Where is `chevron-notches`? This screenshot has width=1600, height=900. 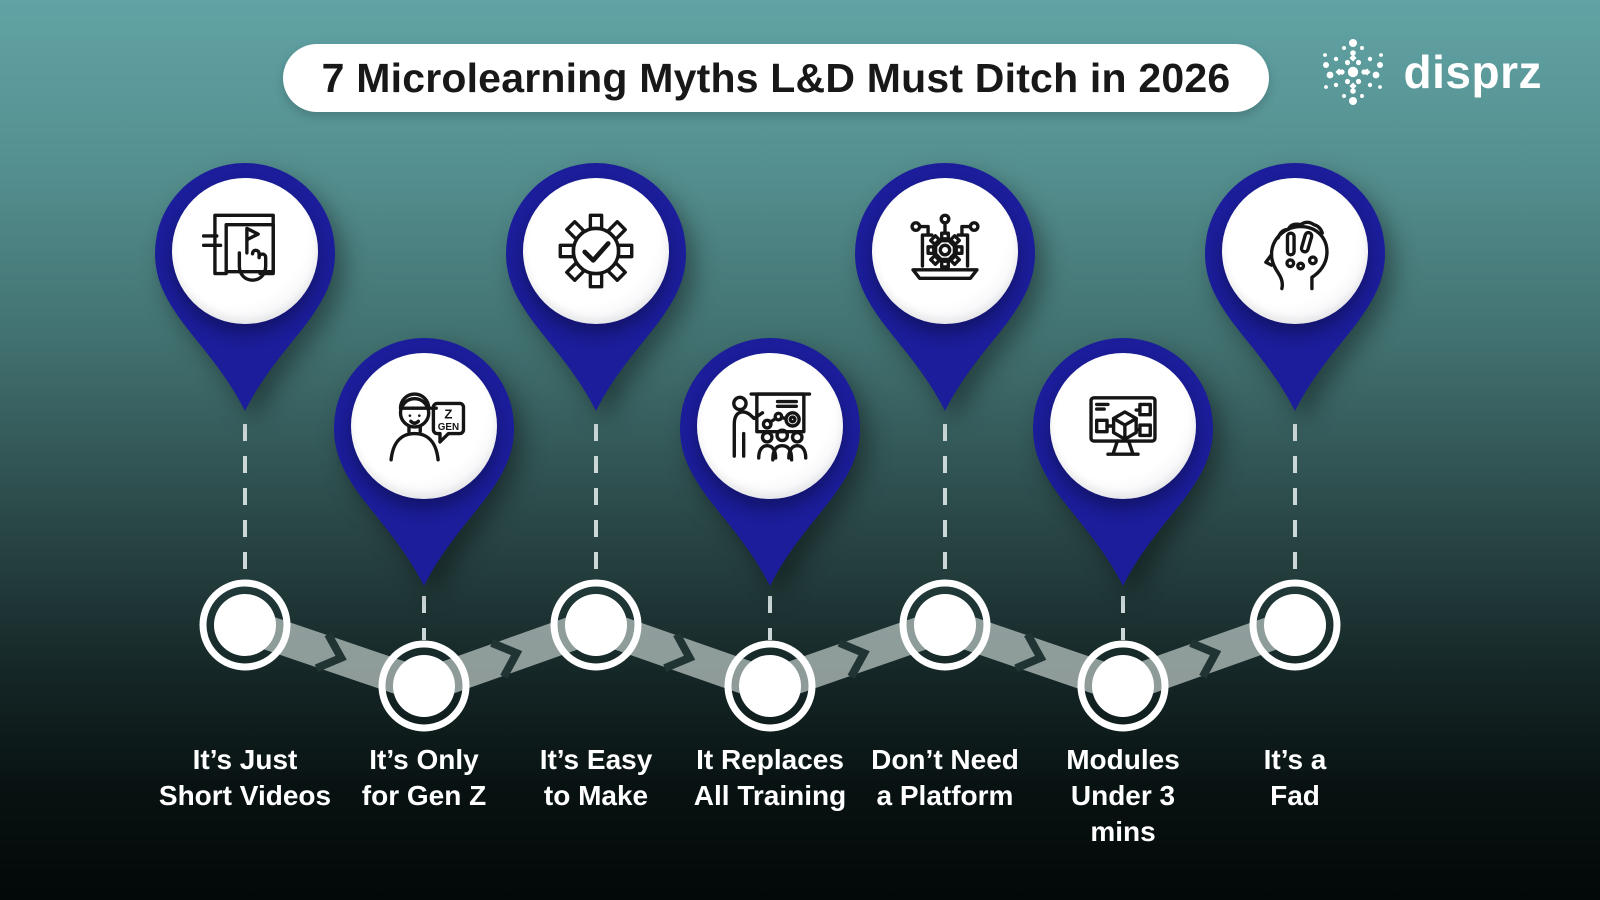
chevron-notches is located at coordinates (768, 655).